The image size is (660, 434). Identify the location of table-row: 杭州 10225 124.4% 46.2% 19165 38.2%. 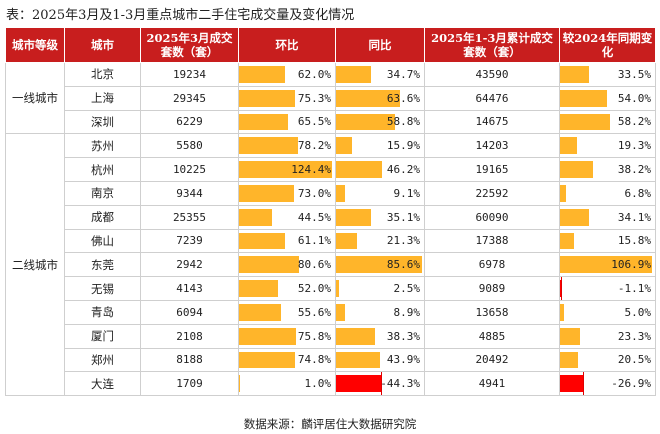
(331, 169).